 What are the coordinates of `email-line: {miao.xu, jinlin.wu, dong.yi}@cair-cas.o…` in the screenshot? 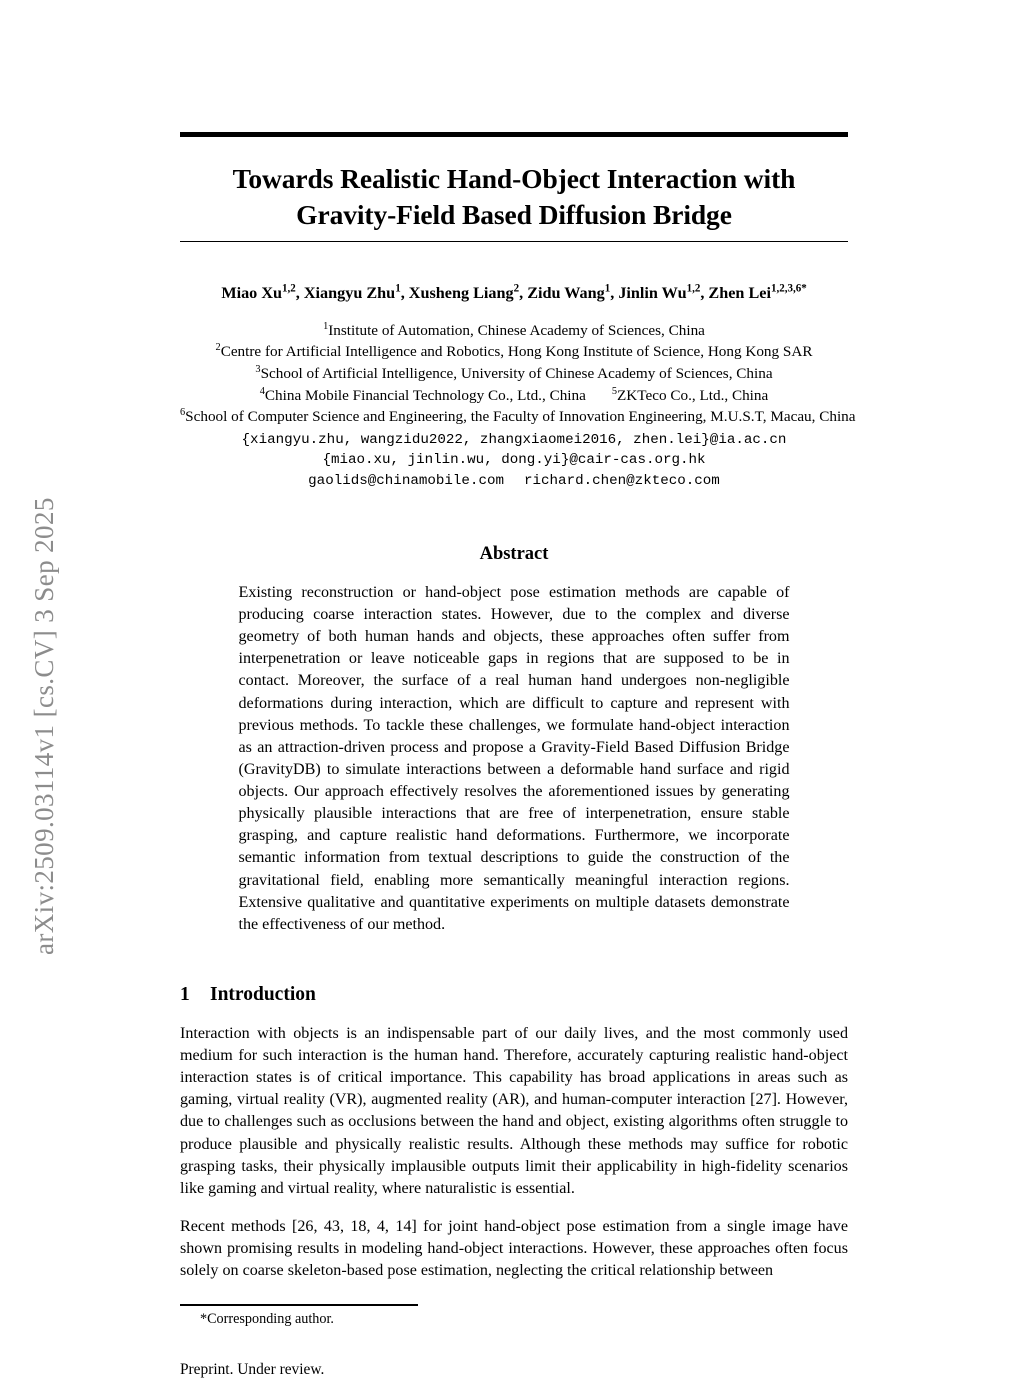 It's located at (514, 460).